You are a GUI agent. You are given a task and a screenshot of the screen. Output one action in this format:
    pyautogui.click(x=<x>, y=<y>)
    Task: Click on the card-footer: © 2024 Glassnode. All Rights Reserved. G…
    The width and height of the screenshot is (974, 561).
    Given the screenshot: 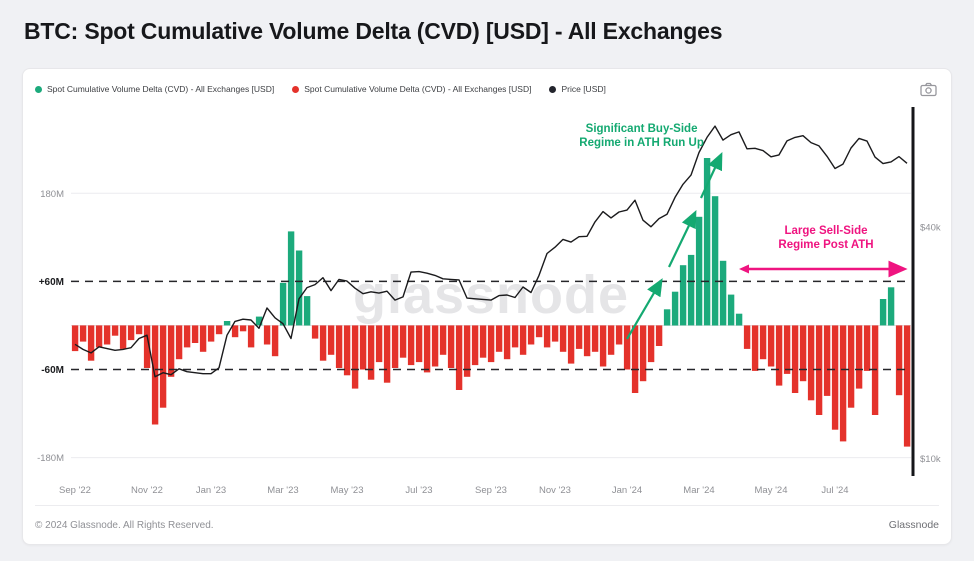 What is the action you would take?
    pyautogui.click(x=487, y=524)
    